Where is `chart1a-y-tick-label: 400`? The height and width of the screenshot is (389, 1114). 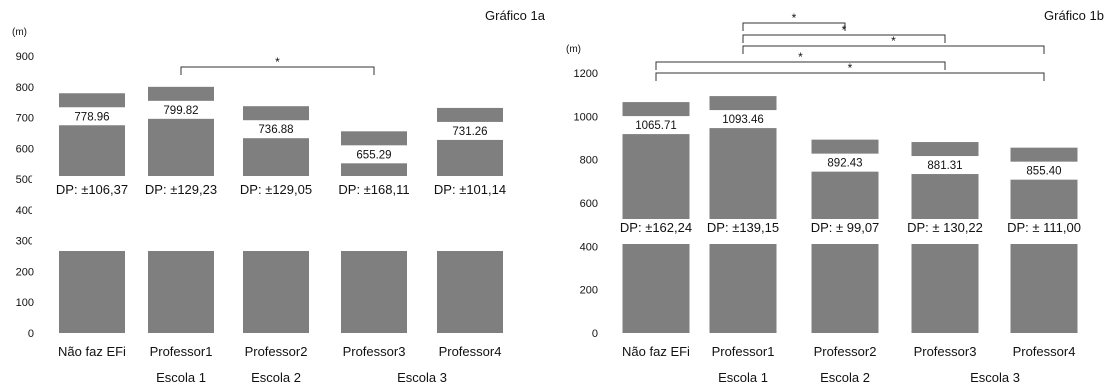
chart1a-y-tick-label: 400 is located at coordinates (25, 211).